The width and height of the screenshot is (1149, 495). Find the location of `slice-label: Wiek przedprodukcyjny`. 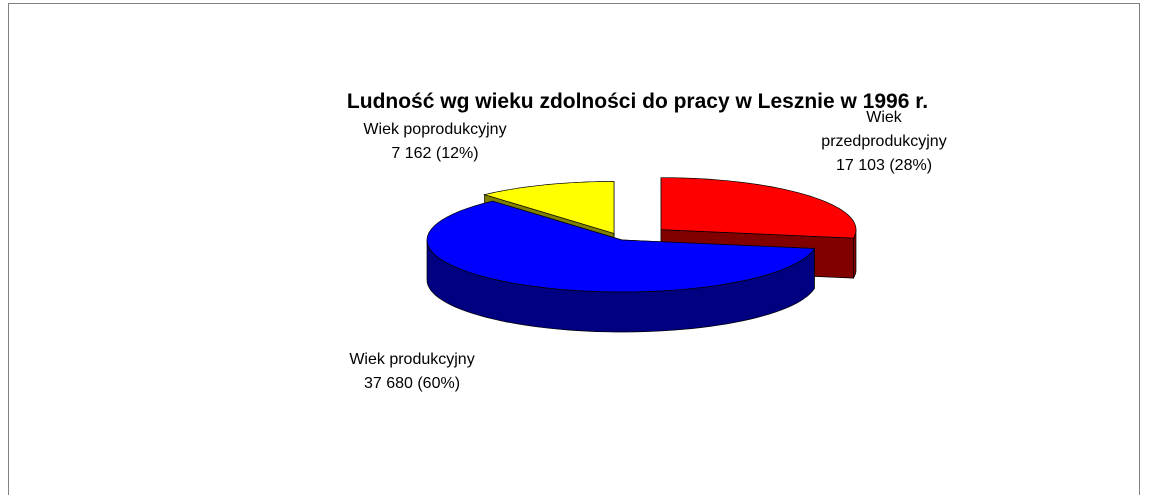

slice-label: Wiek przedprodukcyjny is located at coordinates (884, 129).